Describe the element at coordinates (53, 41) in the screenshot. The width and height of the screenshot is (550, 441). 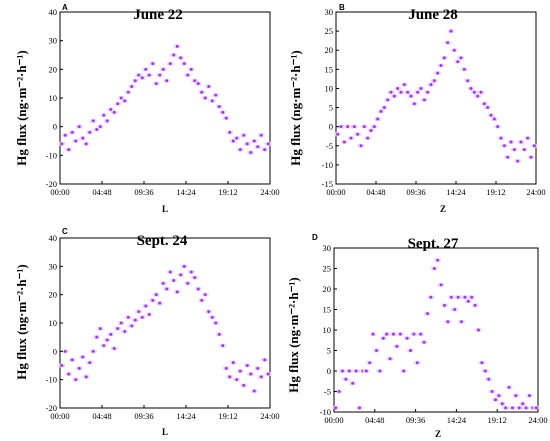
I see `y-tick-label: 30` at that location.